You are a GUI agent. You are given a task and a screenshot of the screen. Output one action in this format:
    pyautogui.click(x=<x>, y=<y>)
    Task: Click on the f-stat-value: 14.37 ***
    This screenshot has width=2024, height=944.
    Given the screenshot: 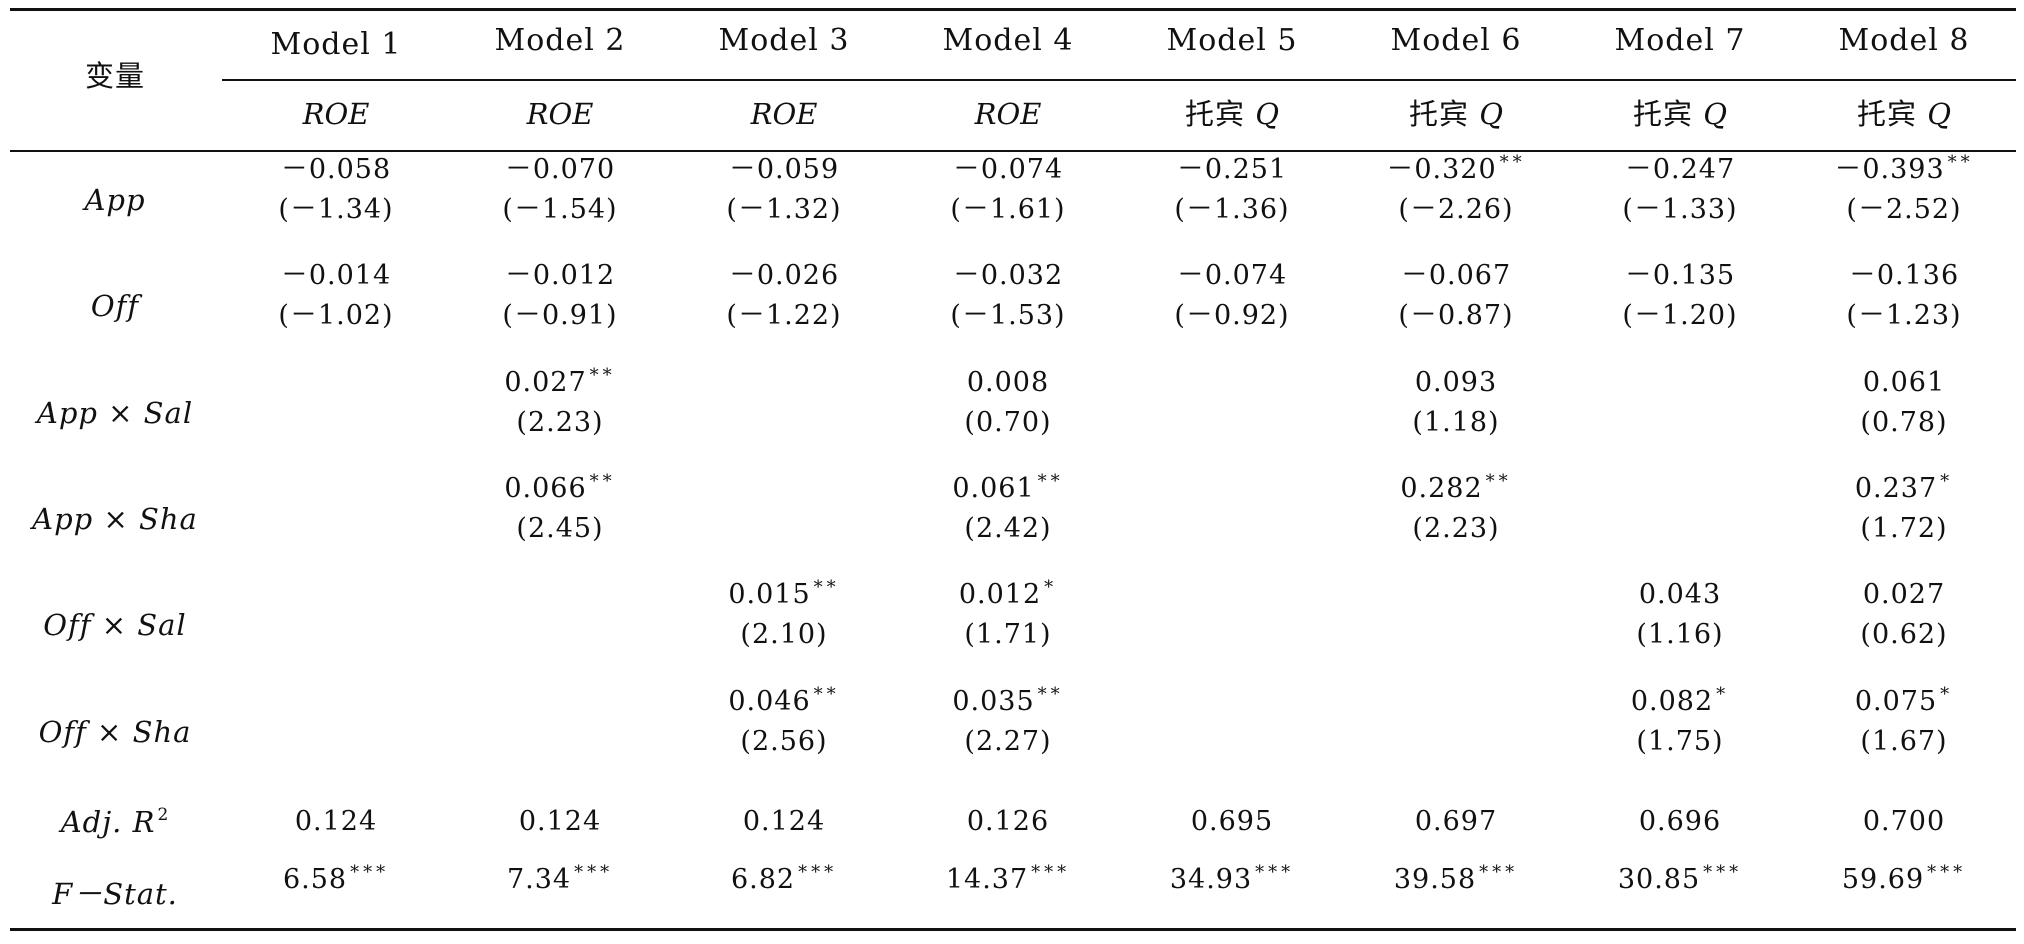 What is the action you would take?
    pyautogui.click(x=1008, y=879)
    